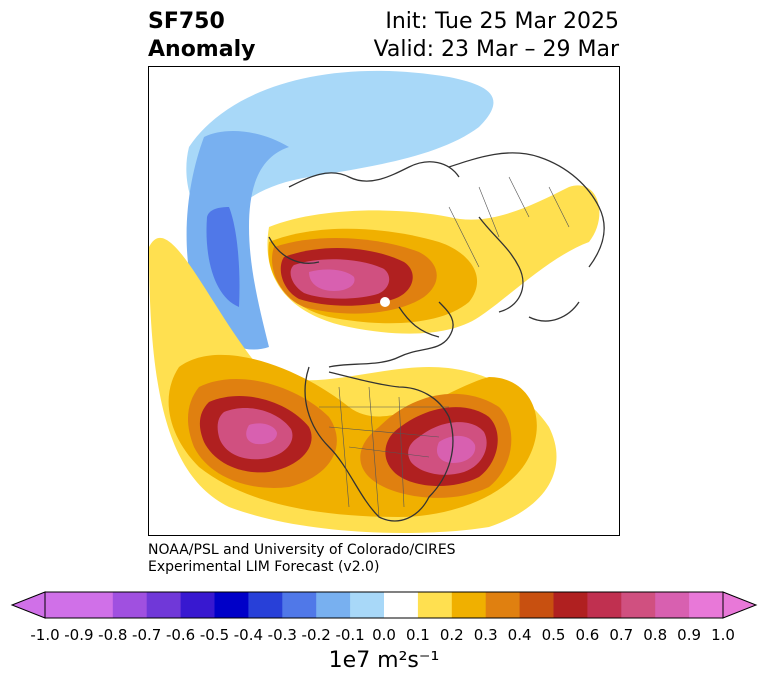 This screenshot has height=688, width=768. Describe the element at coordinates (740, 605) in the screenshot. I see `colorbar-high-extend` at that location.